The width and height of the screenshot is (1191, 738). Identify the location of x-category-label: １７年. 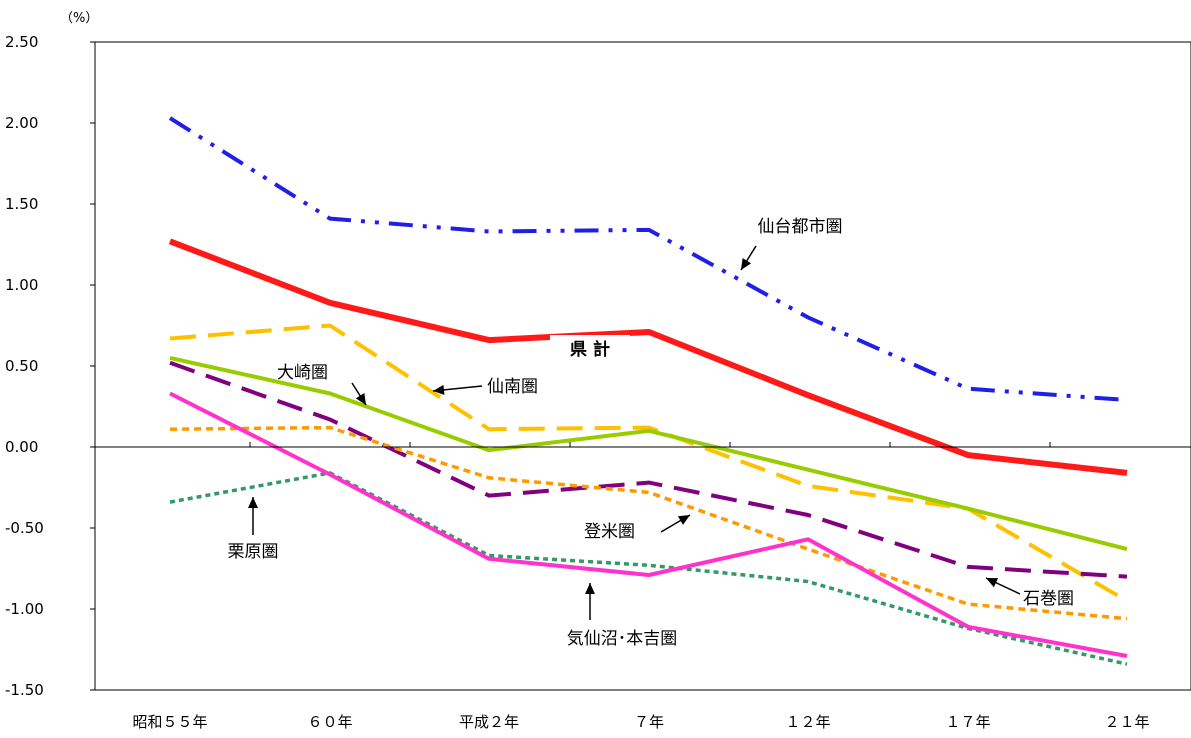
(967, 722).